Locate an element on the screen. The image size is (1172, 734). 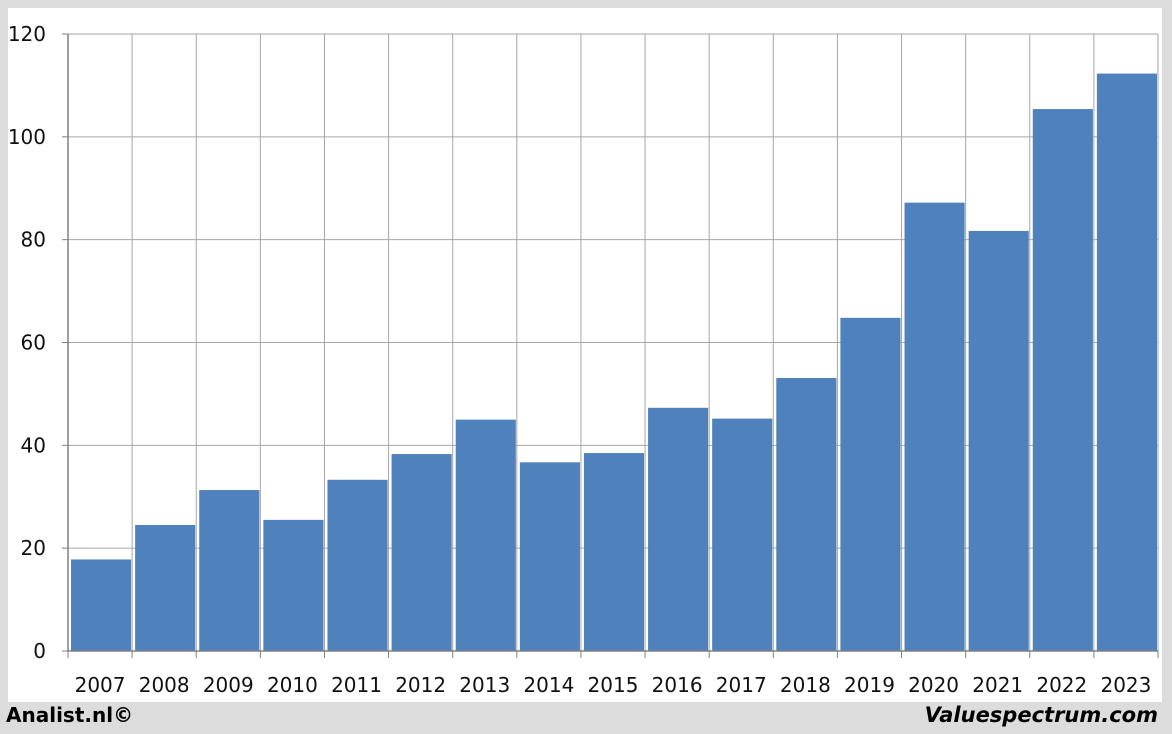
bar-2012 is located at coordinates (421, 552).